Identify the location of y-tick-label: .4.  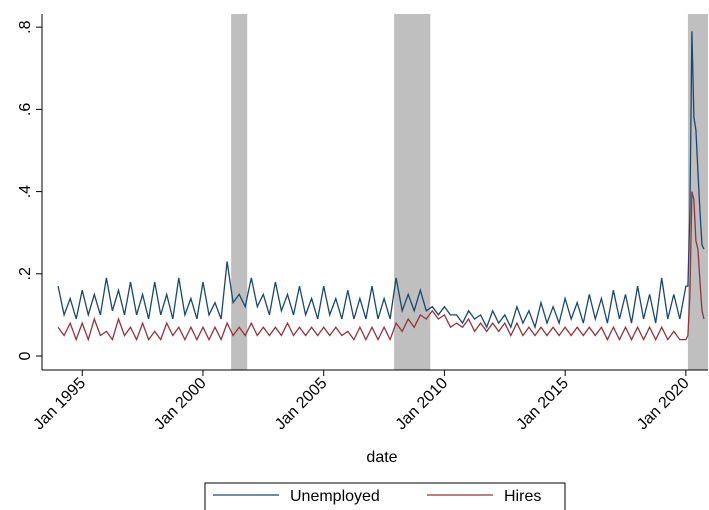
(25, 191).